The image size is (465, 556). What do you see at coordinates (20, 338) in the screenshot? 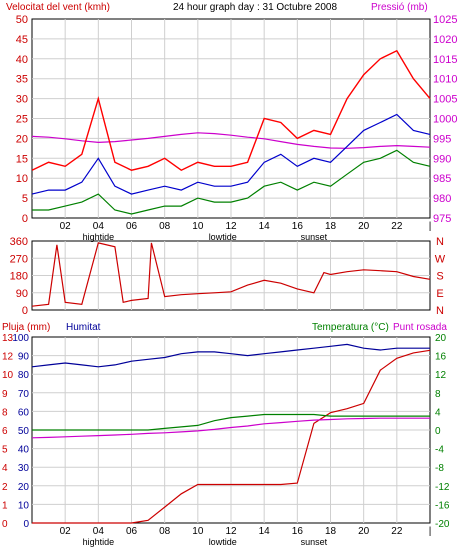
I see `humidity-tick-label: 100` at bounding box center [20, 338].